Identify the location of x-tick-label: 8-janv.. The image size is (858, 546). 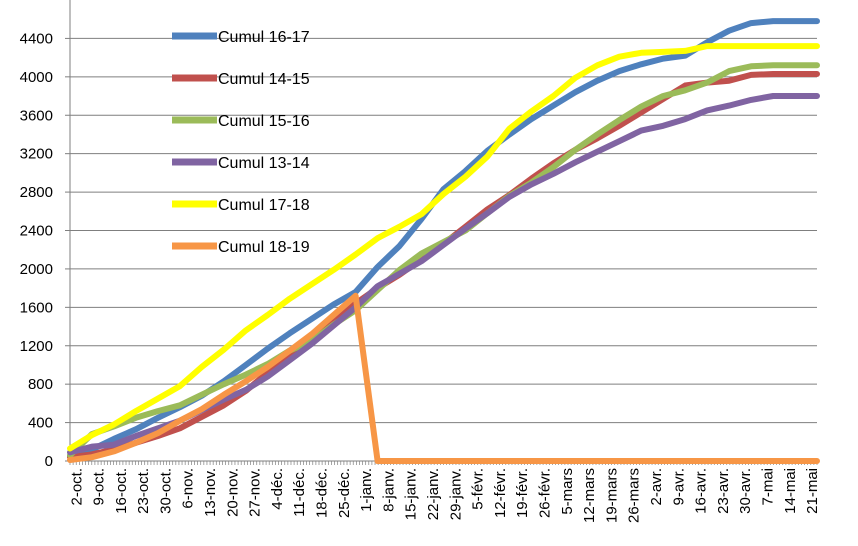
(388, 490).